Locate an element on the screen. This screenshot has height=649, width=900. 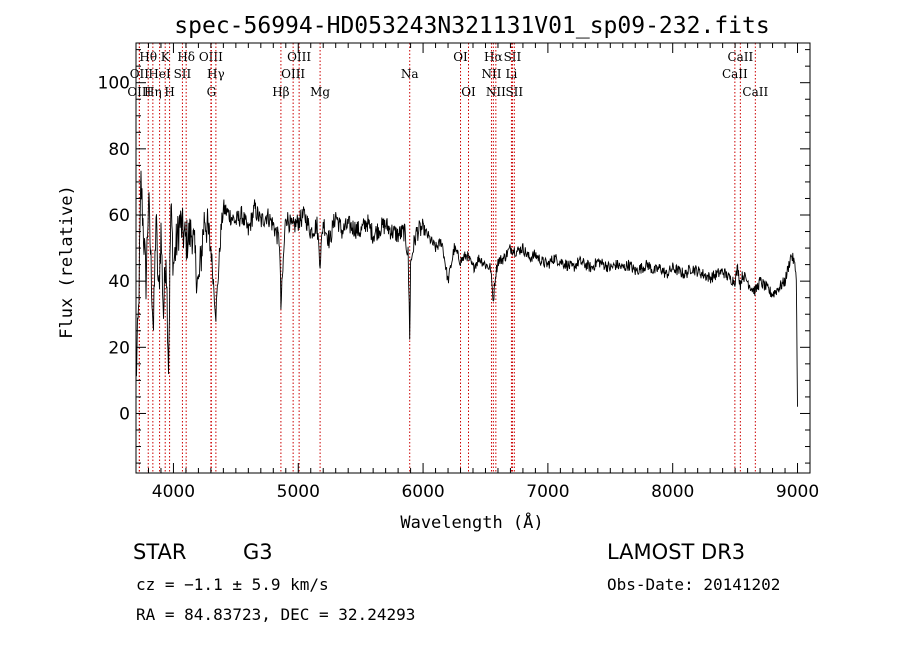
line-marker-label: H is located at coordinates (169, 92).